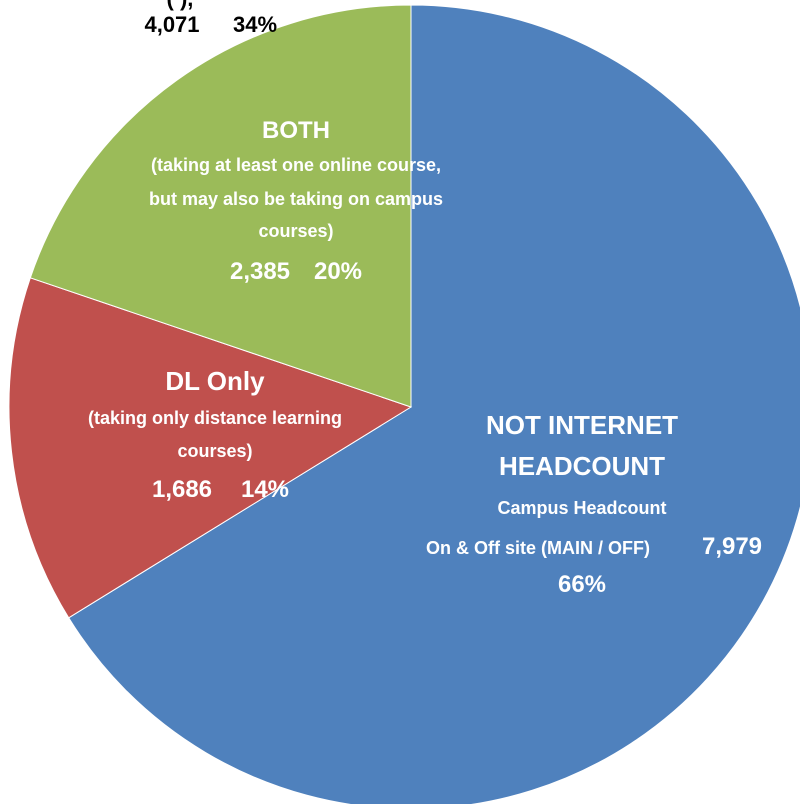 This screenshot has width=800, height=804. I want to click on group-total-percent-label: 34%, so click(255, 24).